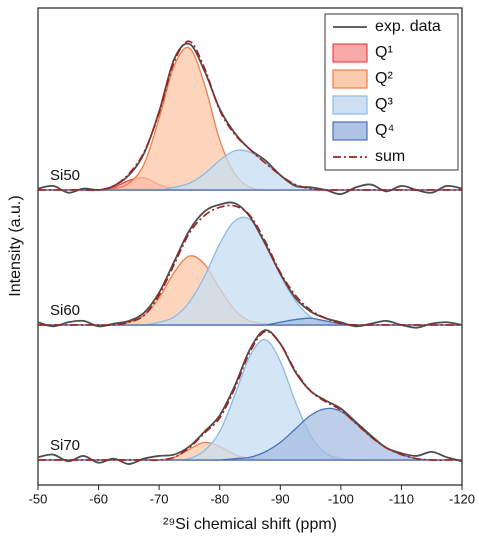 The height and width of the screenshot is (544, 479). I want to click on legend-label: sum, so click(390, 156).